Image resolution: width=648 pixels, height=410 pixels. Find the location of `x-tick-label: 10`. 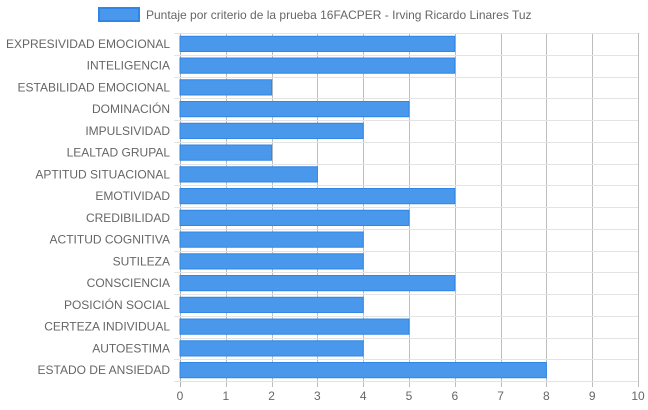

x-tick-label: 10 is located at coordinates (638, 396).